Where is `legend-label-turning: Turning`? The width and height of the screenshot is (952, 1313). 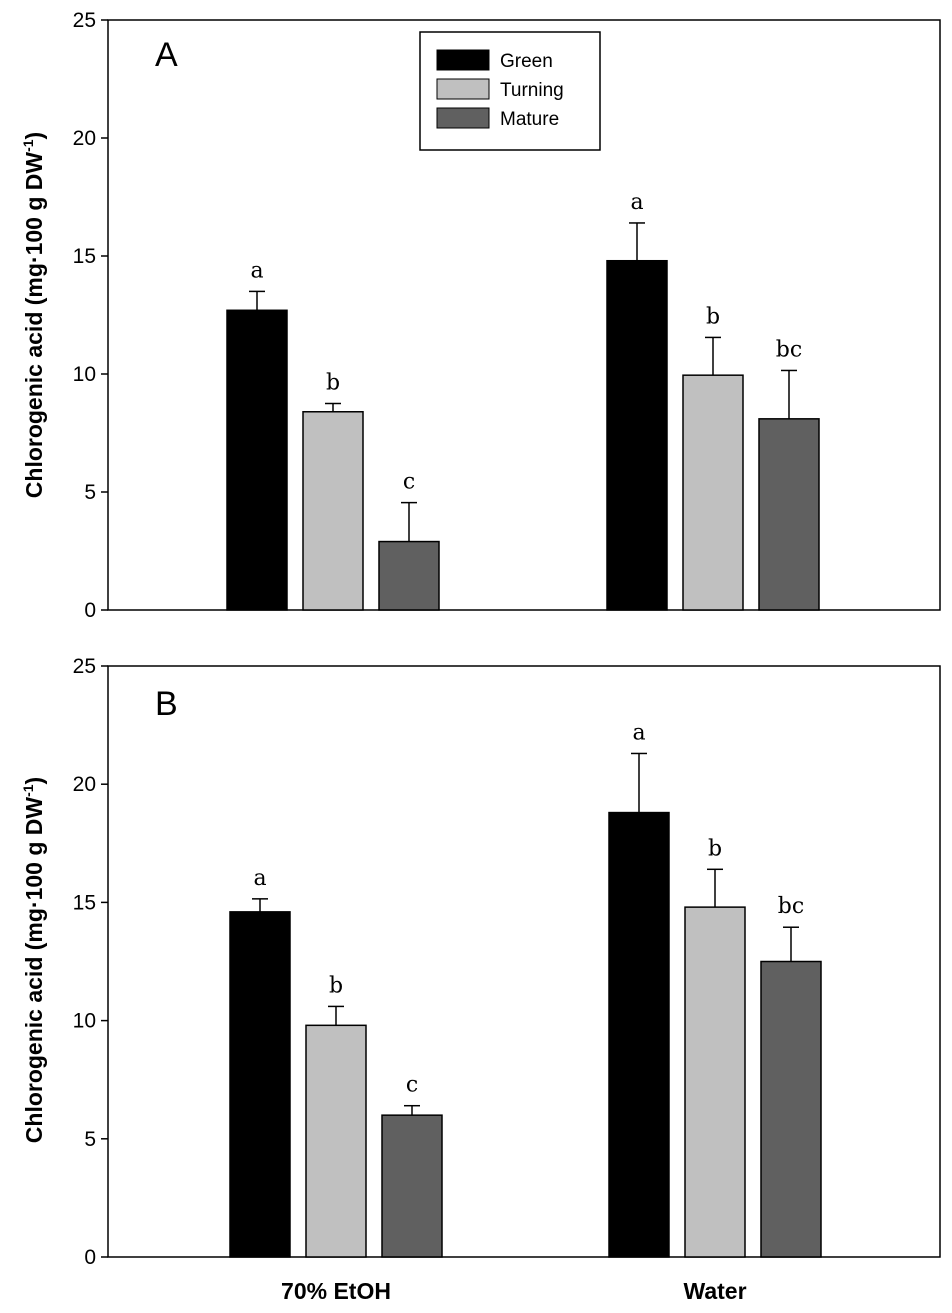 legend-label-turning: Turning is located at coordinates (532, 90).